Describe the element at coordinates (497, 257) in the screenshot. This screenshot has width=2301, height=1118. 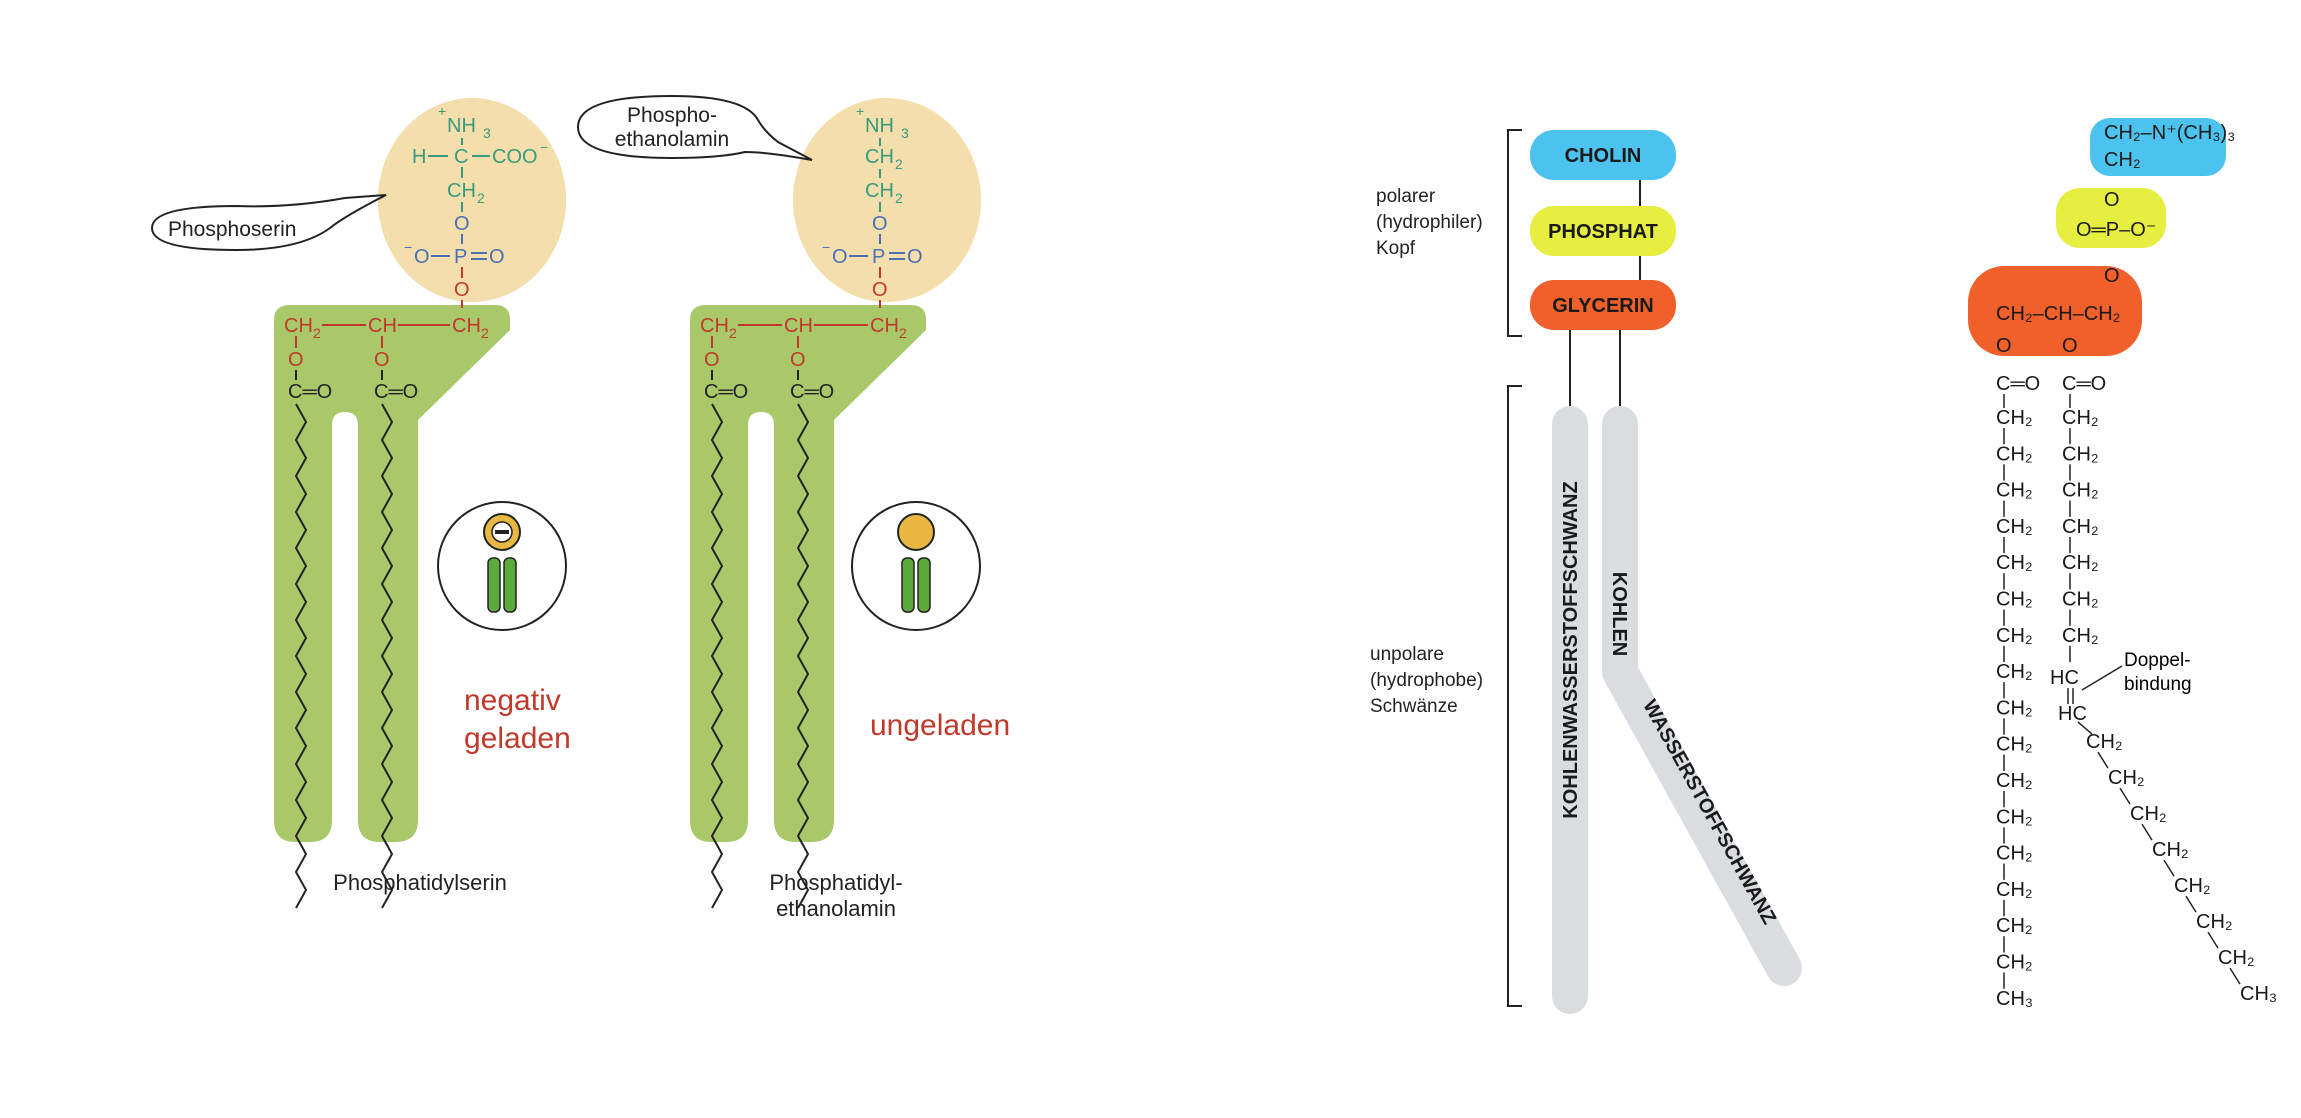
I see `serin-o3: O` at that location.